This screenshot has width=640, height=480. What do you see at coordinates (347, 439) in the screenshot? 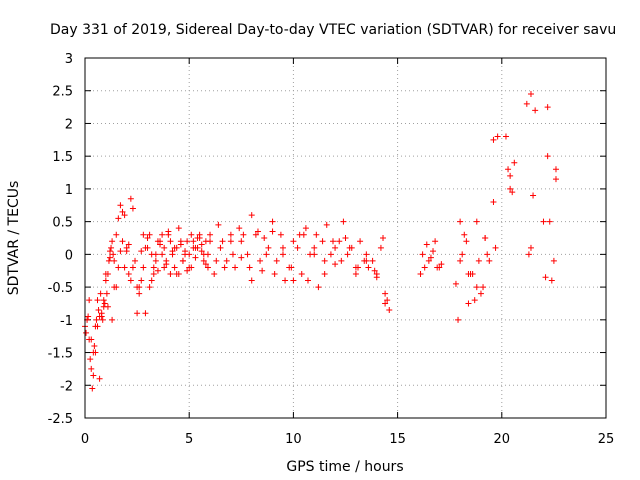
I see `x-tick-labels: 0 5 10 15 20 25` at bounding box center [347, 439].